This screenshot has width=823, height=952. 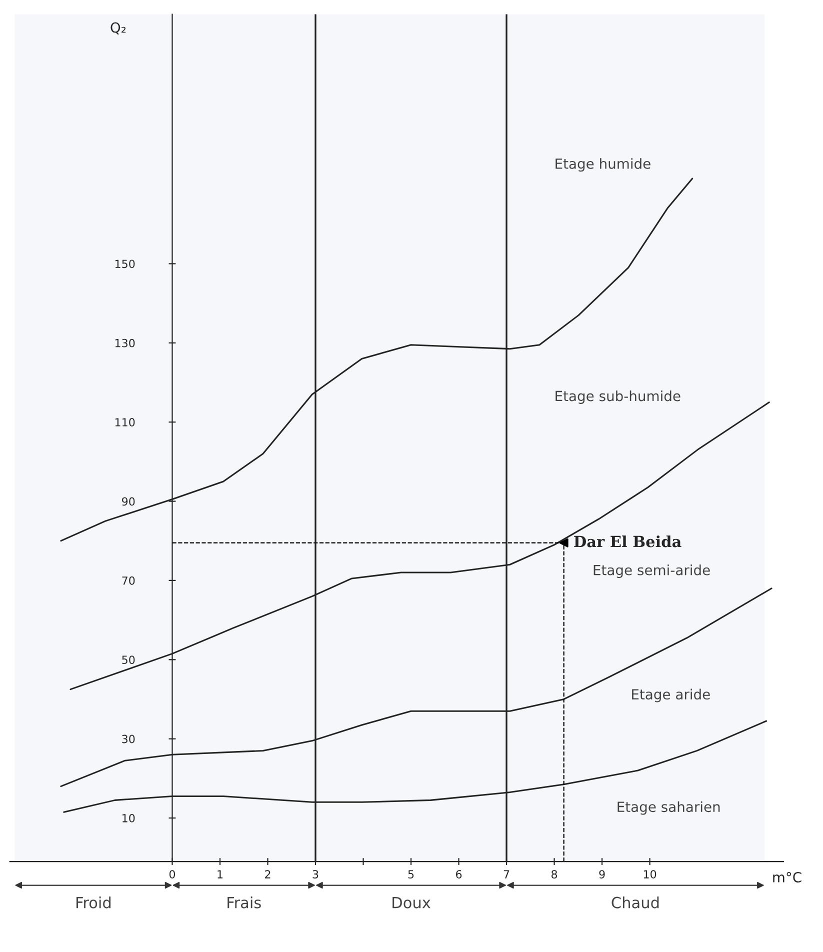 I want to click on band-label: Frais, so click(x=244, y=902).